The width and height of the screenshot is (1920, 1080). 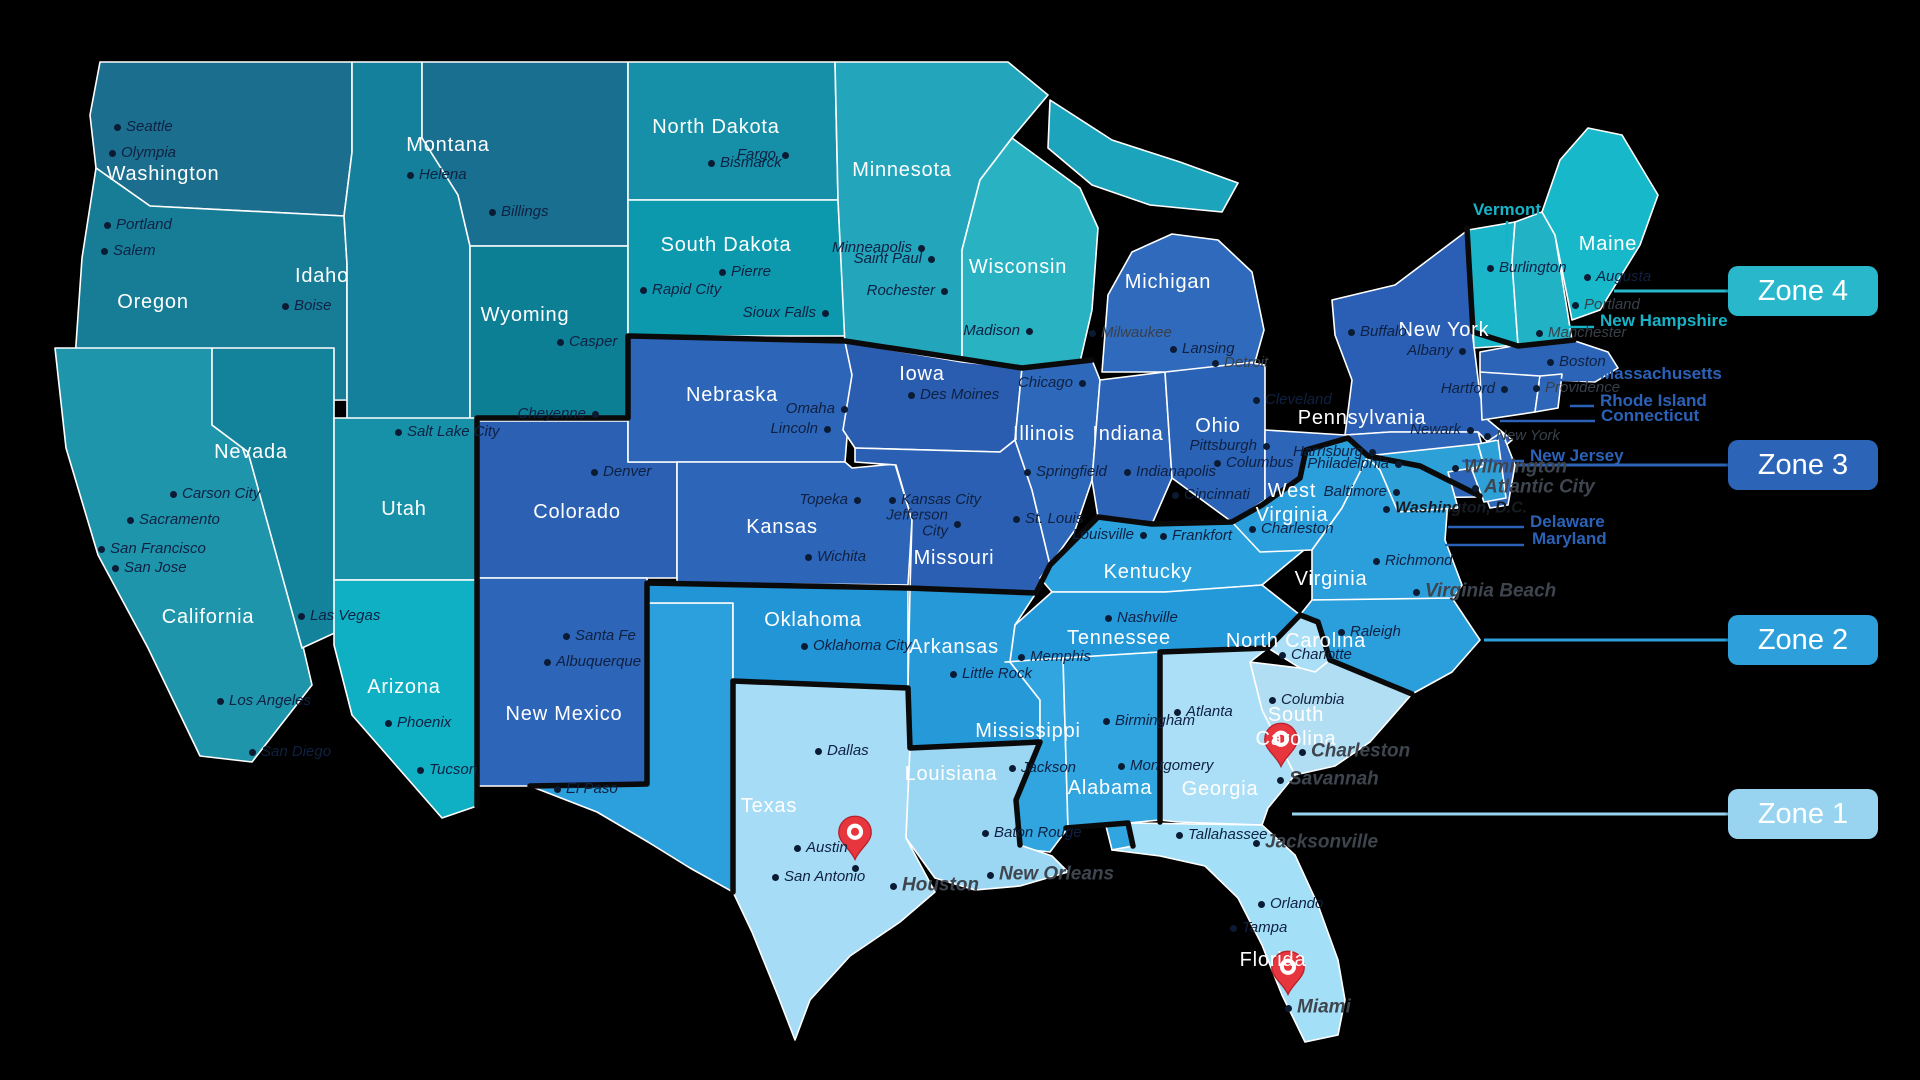 What do you see at coordinates (1803, 465) in the screenshot?
I see `zone-button-zone-3: Zone 3` at bounding box center [1803, 465].